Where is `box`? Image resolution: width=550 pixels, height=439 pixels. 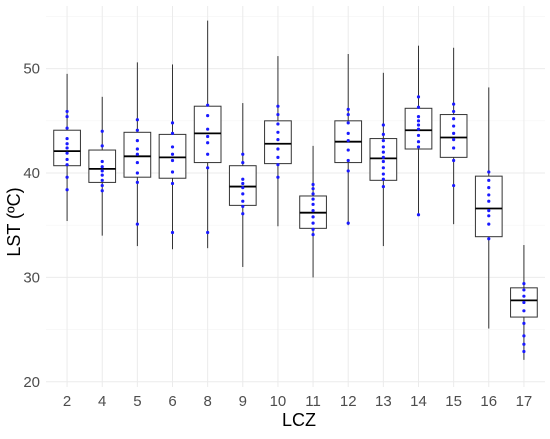
box is located at coordinates (488, 206).